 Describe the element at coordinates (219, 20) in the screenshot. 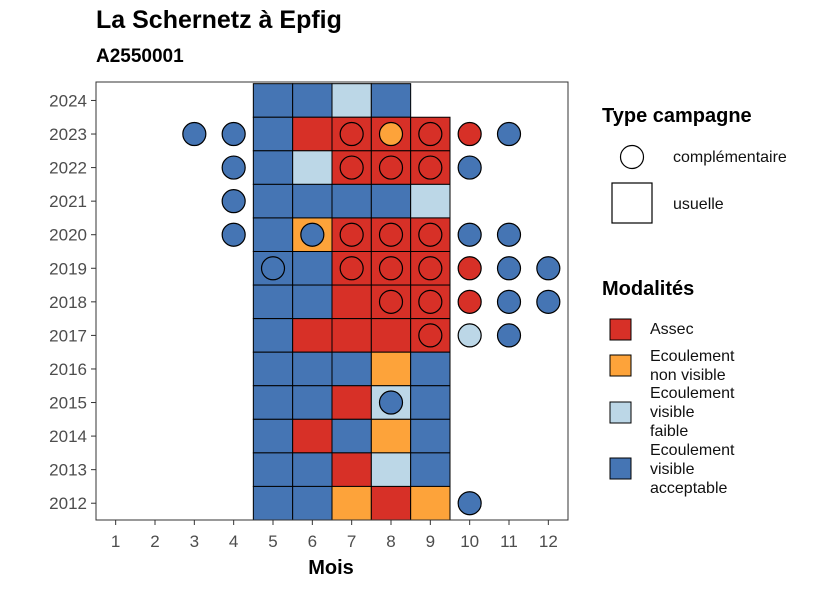

I see `chart-title: La Schernetz à Epfig` at that location.